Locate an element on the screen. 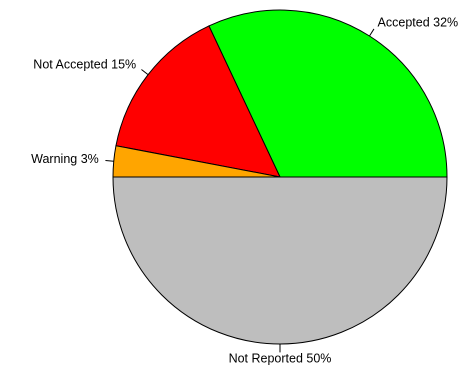 The image size is (471, 372). slice-label-3: Warning 3% is located at coordinates (65, 159).